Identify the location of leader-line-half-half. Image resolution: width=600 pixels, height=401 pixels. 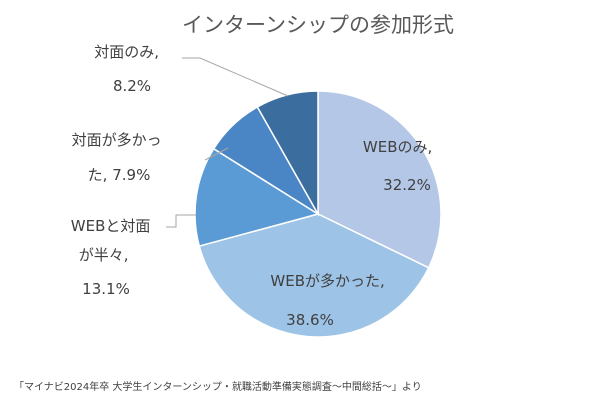
(181, 221).